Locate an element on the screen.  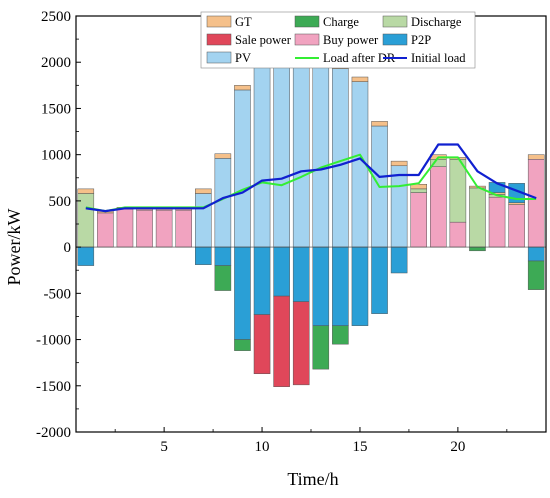
legend-label-initial-load: Initial load is located at coordinates (438, 58).